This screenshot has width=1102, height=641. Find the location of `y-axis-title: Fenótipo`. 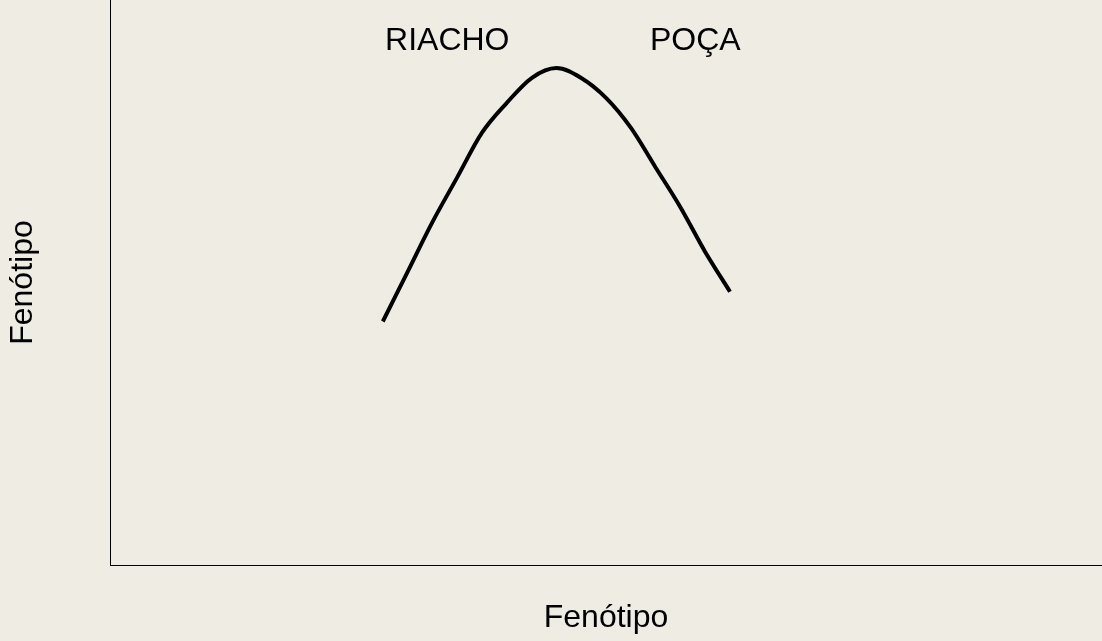

y-axis-title: Fenótipo is located at coordinates (21, 282).